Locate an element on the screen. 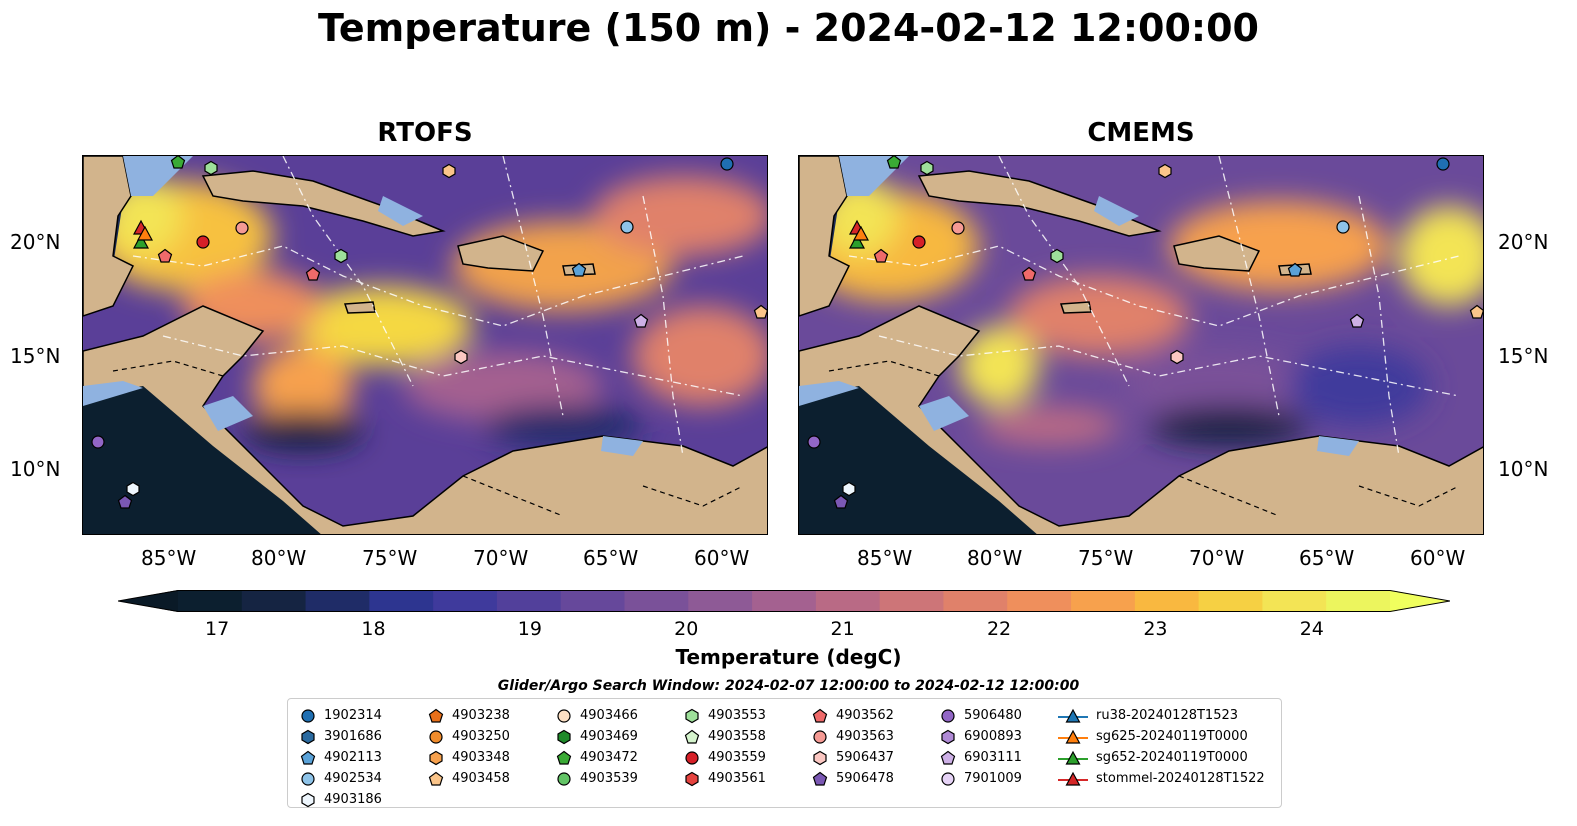 The image size is (1577, 826). legend-item-label: 4903469 is located at coordinates (609, 736).